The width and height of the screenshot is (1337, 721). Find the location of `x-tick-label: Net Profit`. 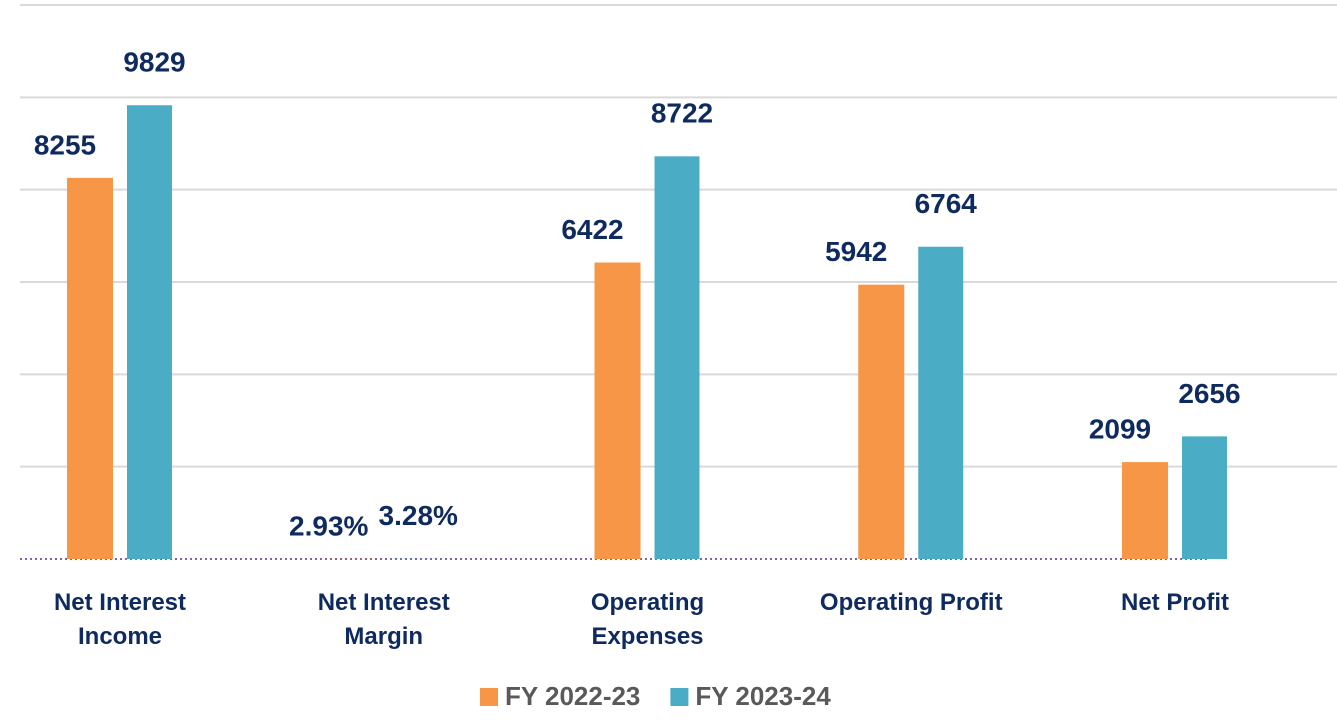

x-tick-label: Net Profit is located at coordinates (1175, 602).